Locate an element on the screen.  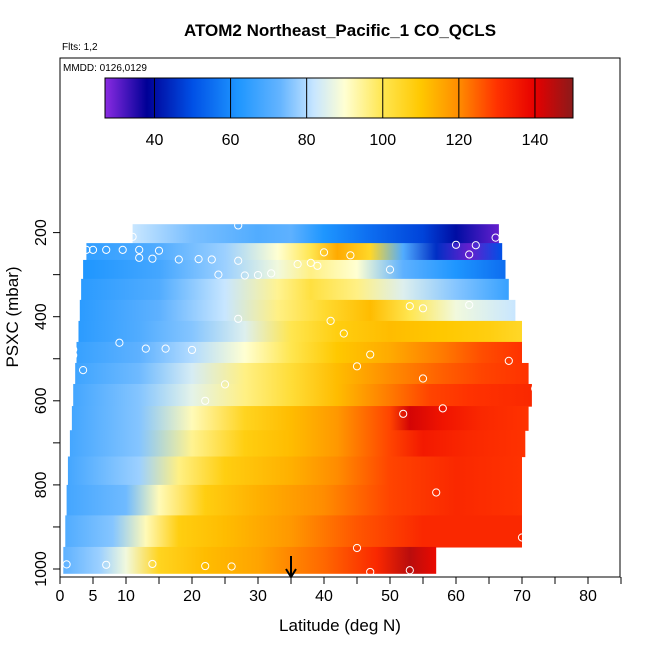
y-axis: 200 400 600 800 1000 is located at coordinates (46, 403).